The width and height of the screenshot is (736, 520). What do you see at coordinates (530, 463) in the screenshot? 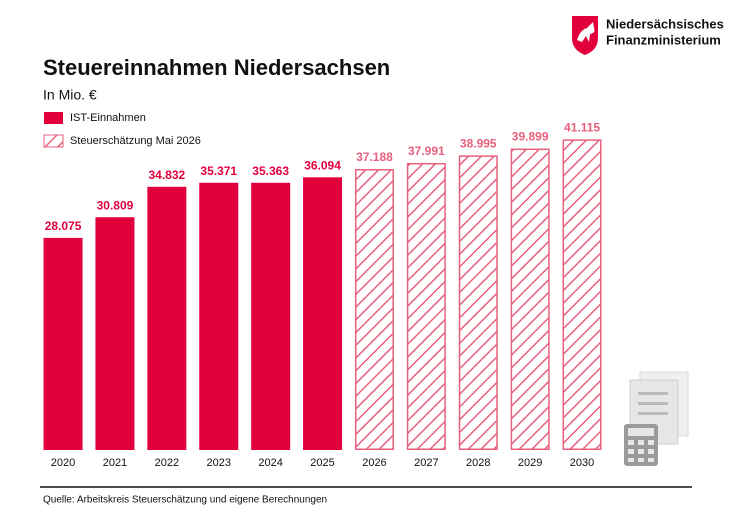
I see `x-tick-label: 2029` at bounding box center [530, 463].